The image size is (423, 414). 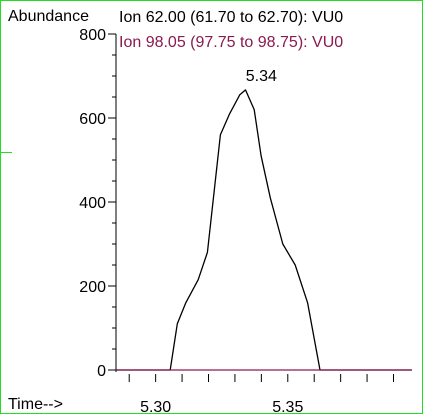 I want to click on x-tick-label: 5.35, so click(x=287, y=406).